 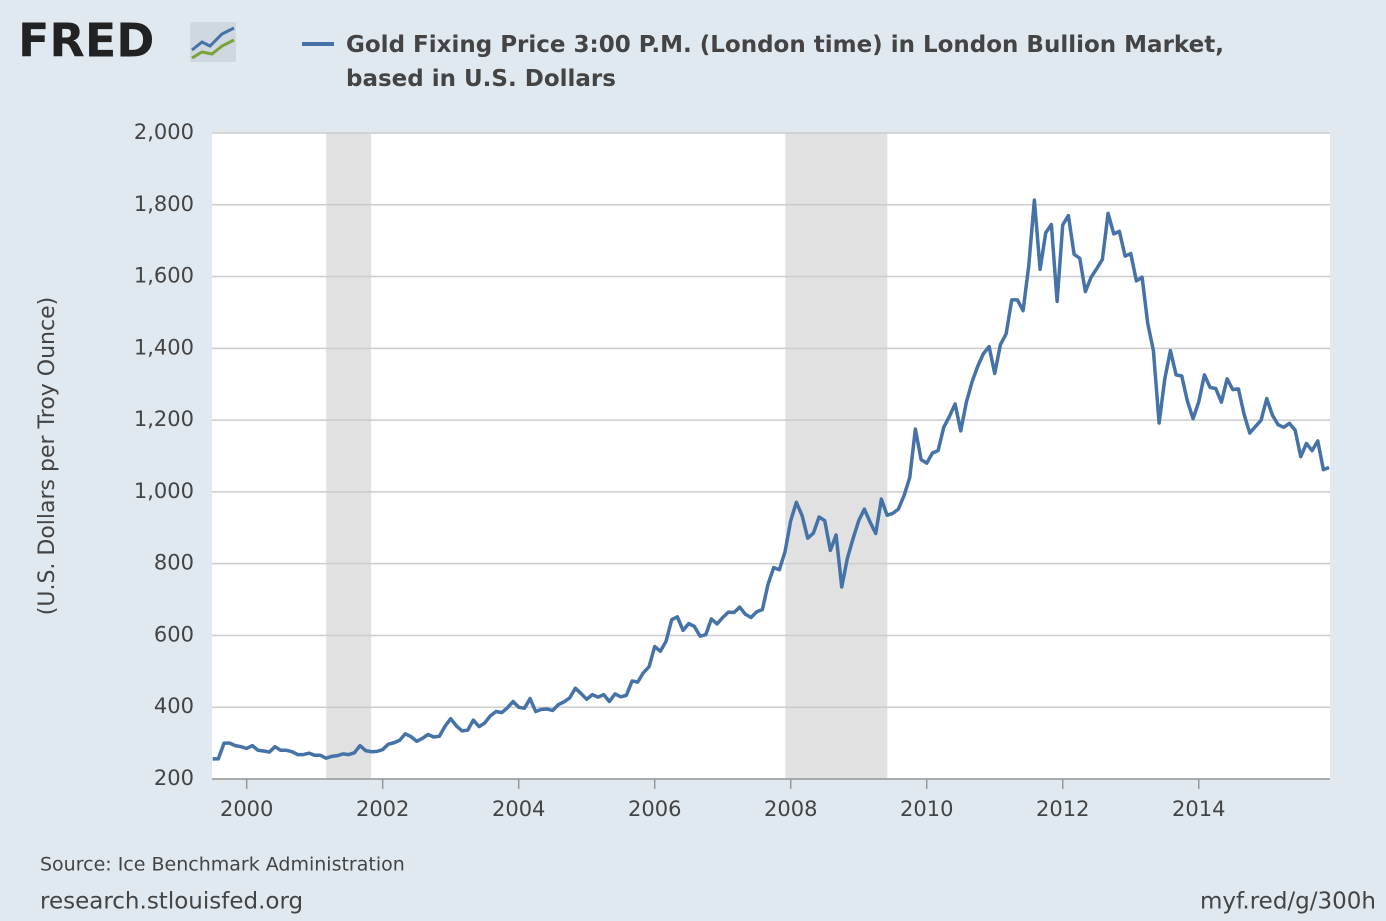 I want to click on x-tick-label: 2002, so click(x=382, y=809).